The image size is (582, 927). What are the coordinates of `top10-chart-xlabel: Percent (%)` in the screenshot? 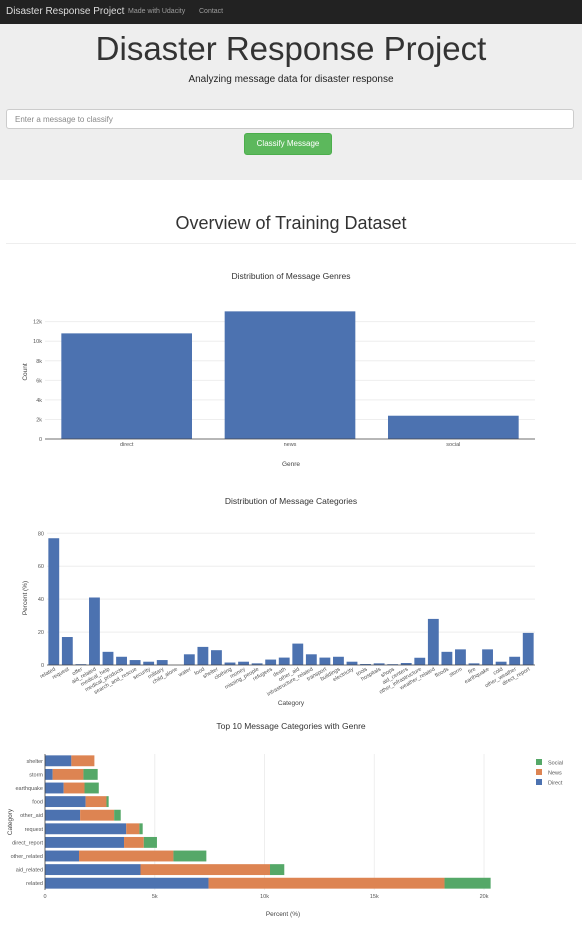 It's located at (283, 914).